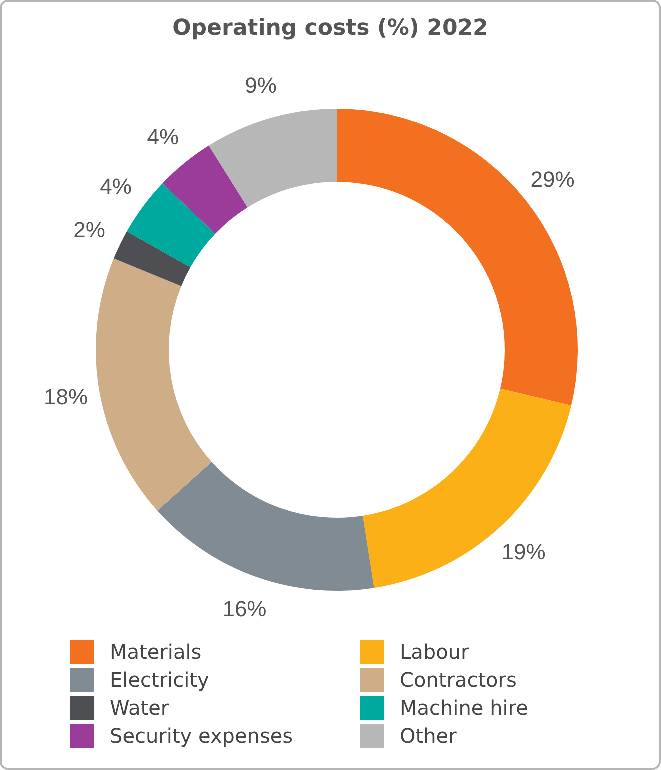  I want to click on data-label: 19%, so click(524, 551).